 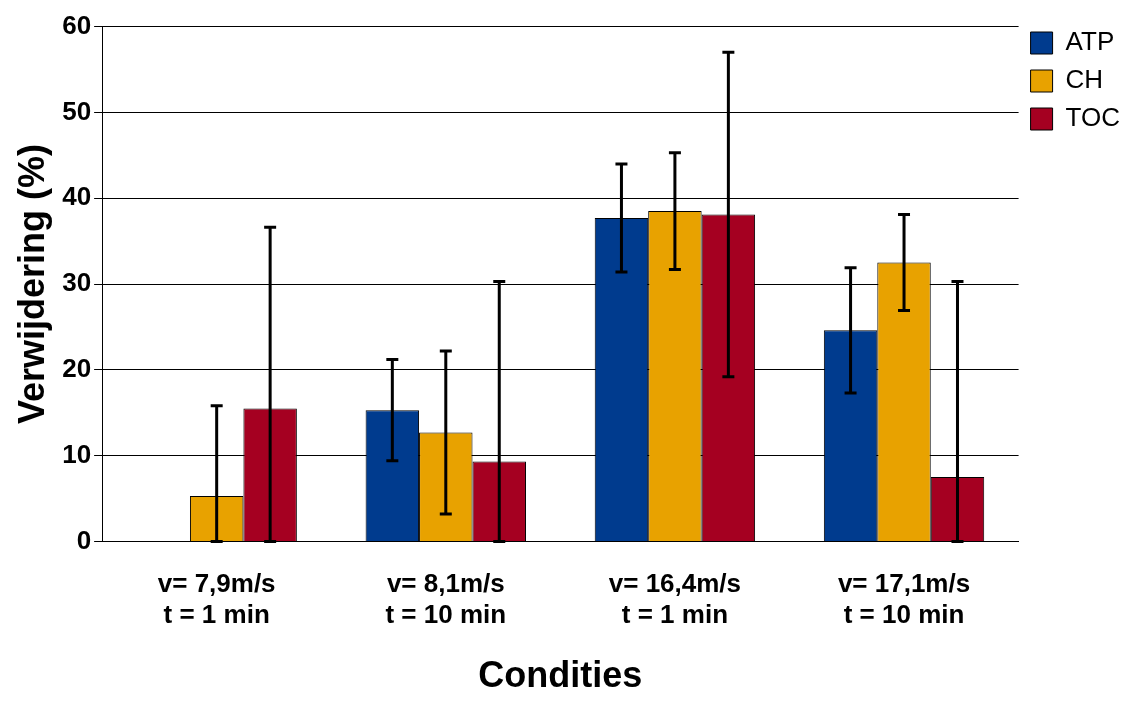 I want to click on y-tick-label: 0, so click(x=84, y=539).